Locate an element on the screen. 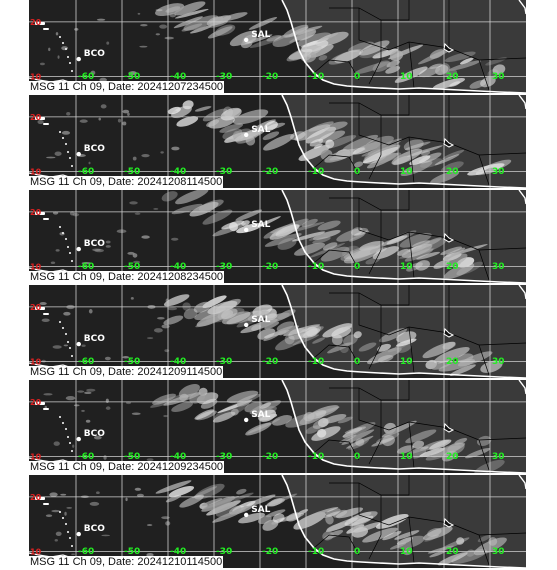  station-marker is located at coordinates (78, 59).